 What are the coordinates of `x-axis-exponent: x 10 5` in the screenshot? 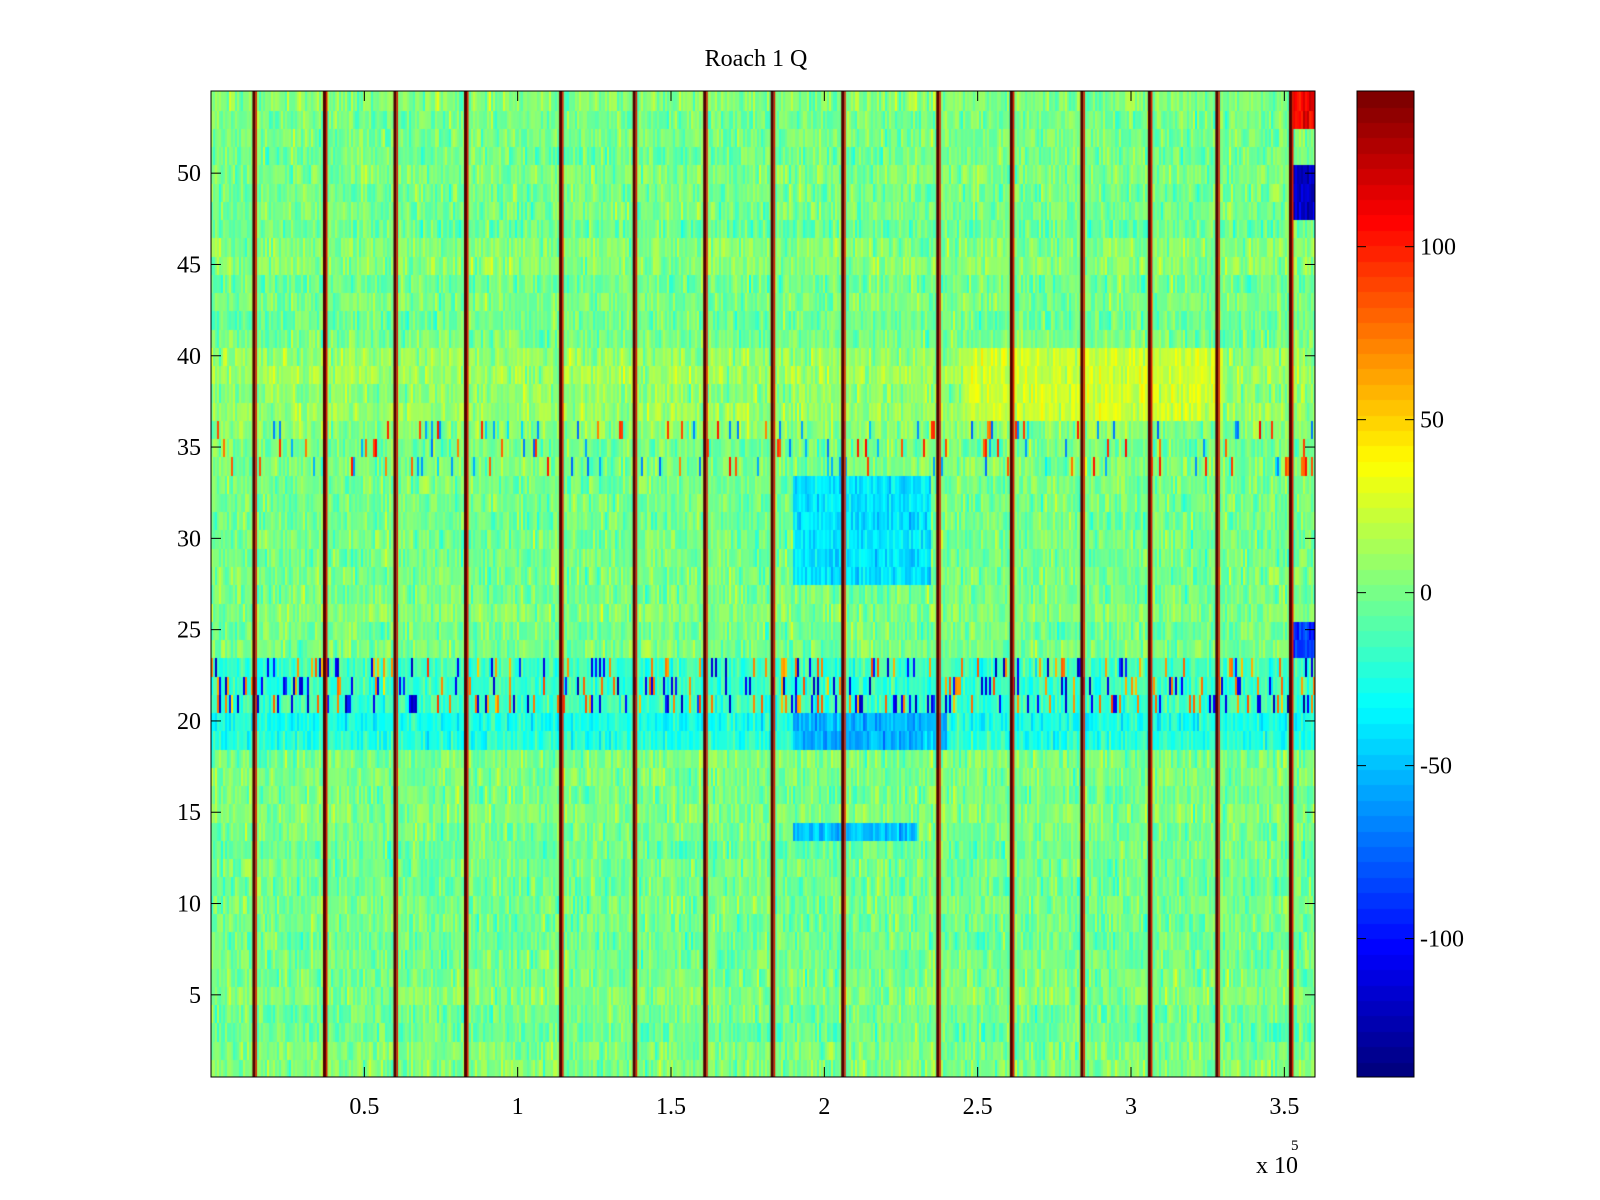 It's located at (1277, 1158).